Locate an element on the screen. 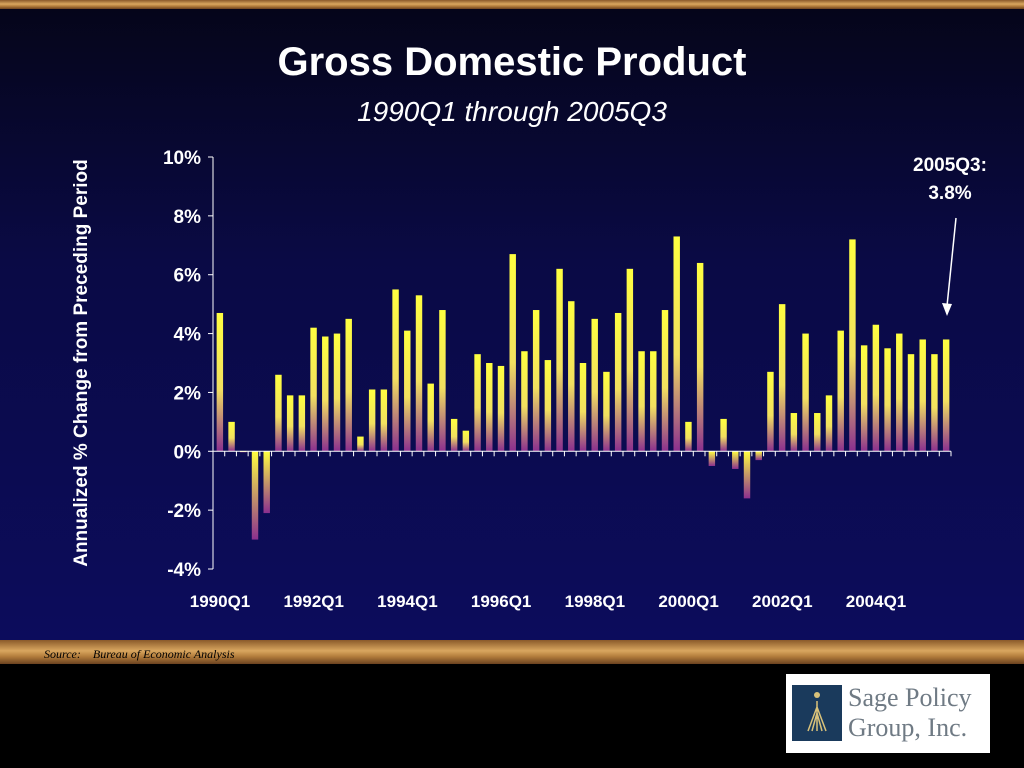 The image size is (1024, 768). bar-1992Q4 is located at coordinates (348, 385).